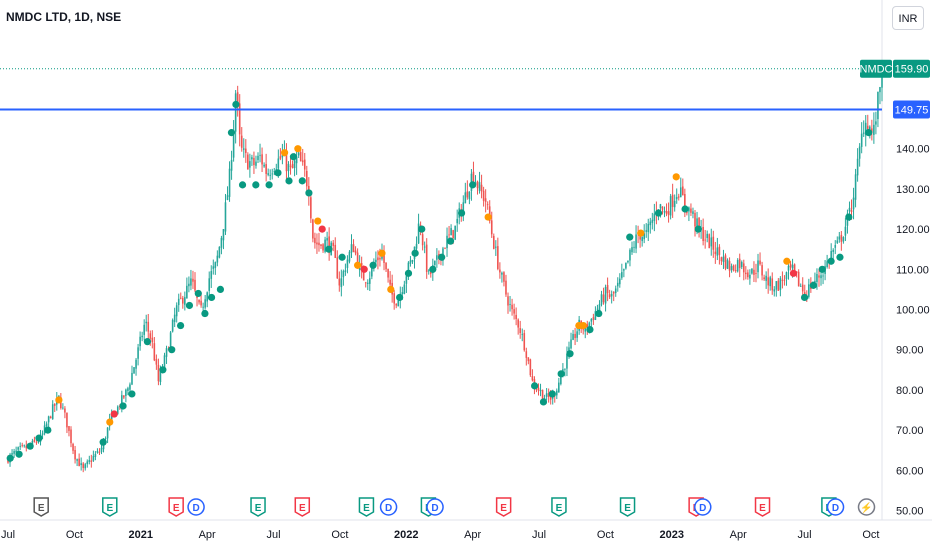 Image resolution: width=932 pixels, height=550 pixels. I want to click on y-tick-label: 70.00, so click(910, 431).